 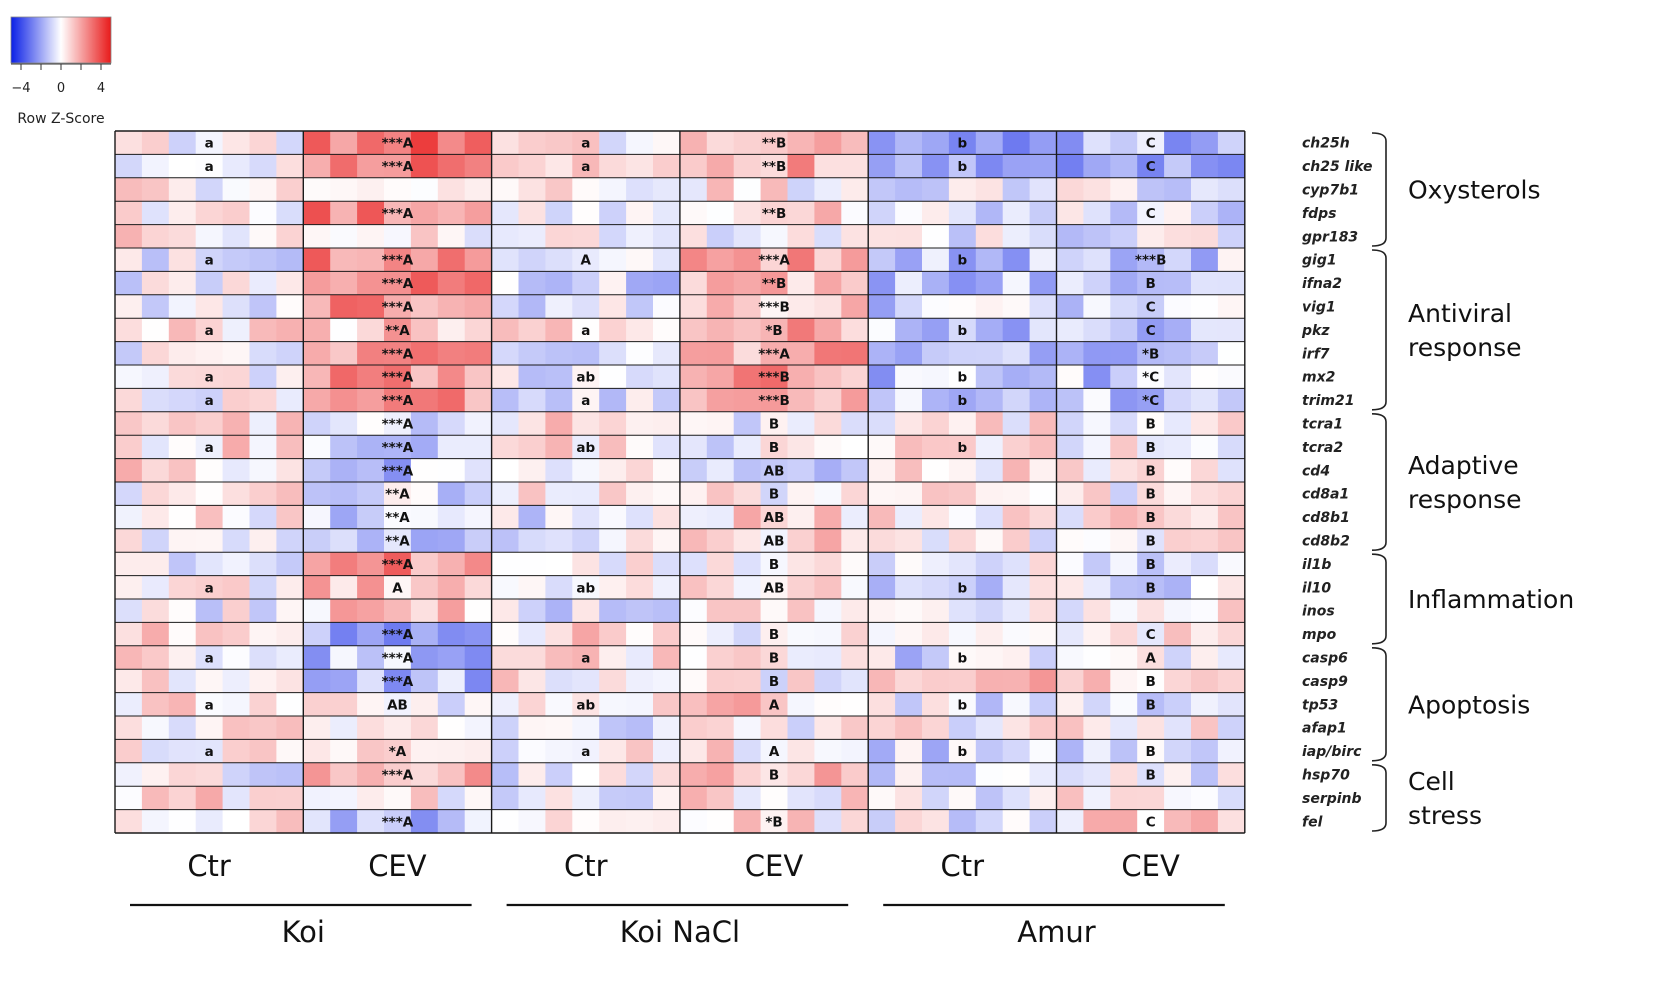 I want to click on significance-label: B, so click(x=774, y=682).